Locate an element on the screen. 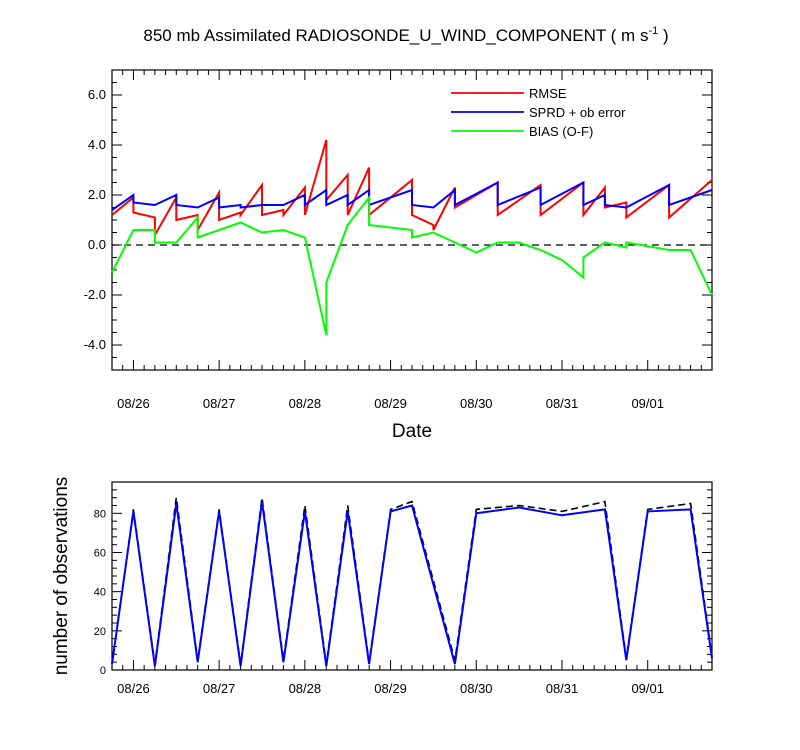 Image resolution: width=800 pixels, height=750 pixels. top-y-tick-label: 6.0 is located at coordinates (97, 94).